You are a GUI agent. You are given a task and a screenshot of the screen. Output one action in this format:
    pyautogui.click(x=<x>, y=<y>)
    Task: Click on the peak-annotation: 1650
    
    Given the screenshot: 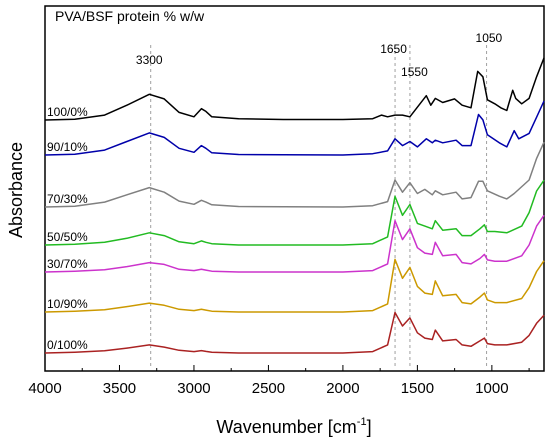 What is the action you would take?
    pyautogui.click(x=393, y=49)
    